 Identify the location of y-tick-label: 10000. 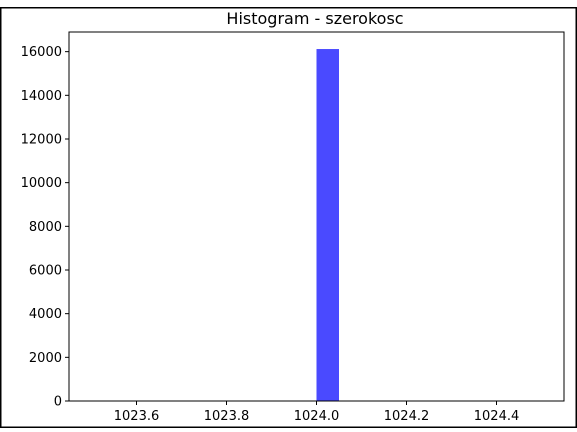
(41, 183).